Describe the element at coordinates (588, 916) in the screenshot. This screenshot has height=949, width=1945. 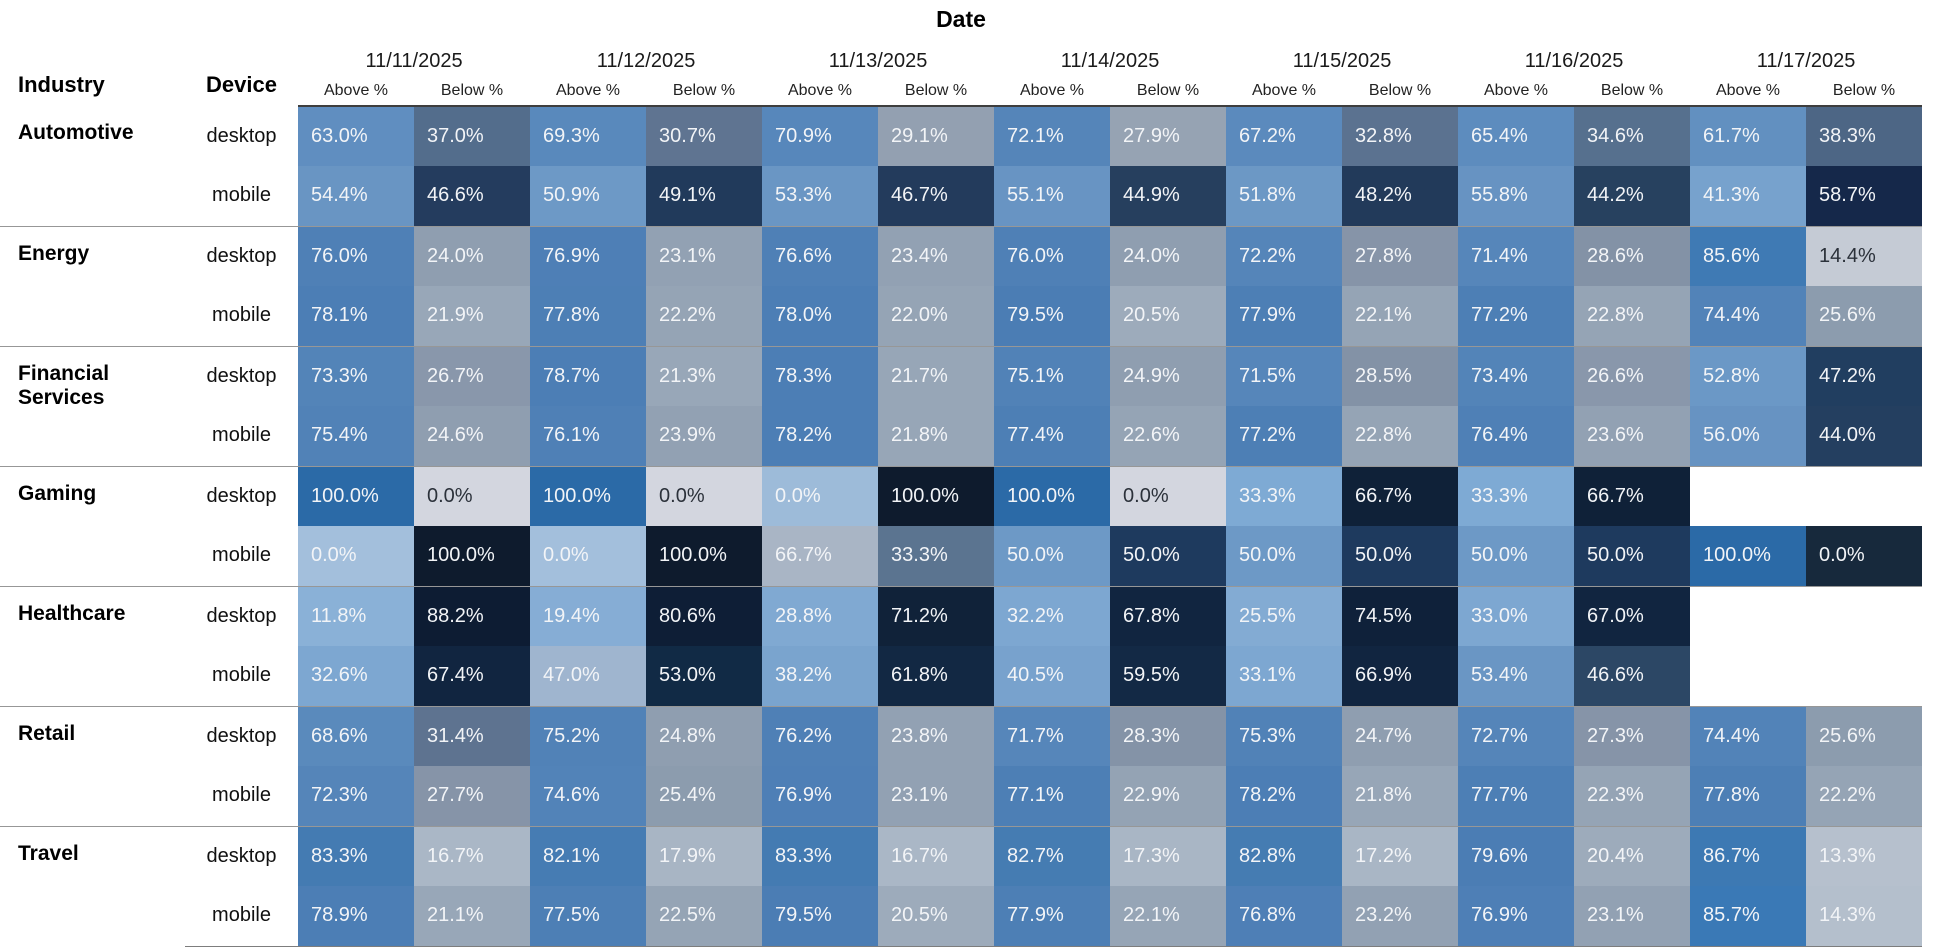
I see `heatmap-cell: 77.5%` at that location.